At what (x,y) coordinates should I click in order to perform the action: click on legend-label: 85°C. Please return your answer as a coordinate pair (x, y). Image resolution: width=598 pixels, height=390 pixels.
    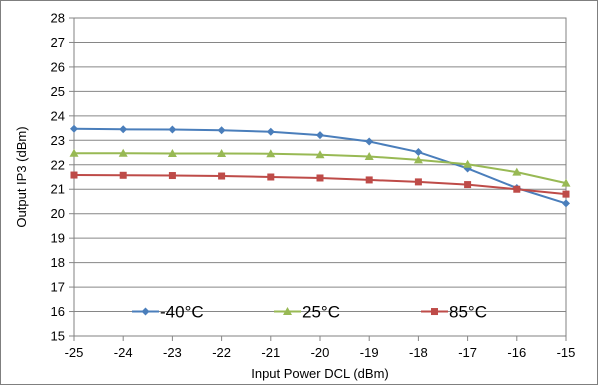
    Looking at the image, I should click on (468, 312).